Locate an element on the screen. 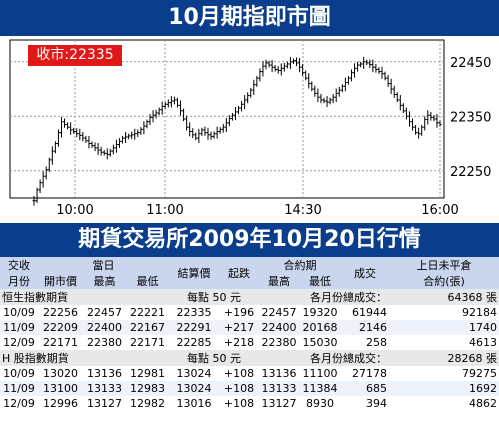 This screenshot has height=448, width=499. table-cell: 8930 is located at coordinates (320, 403).